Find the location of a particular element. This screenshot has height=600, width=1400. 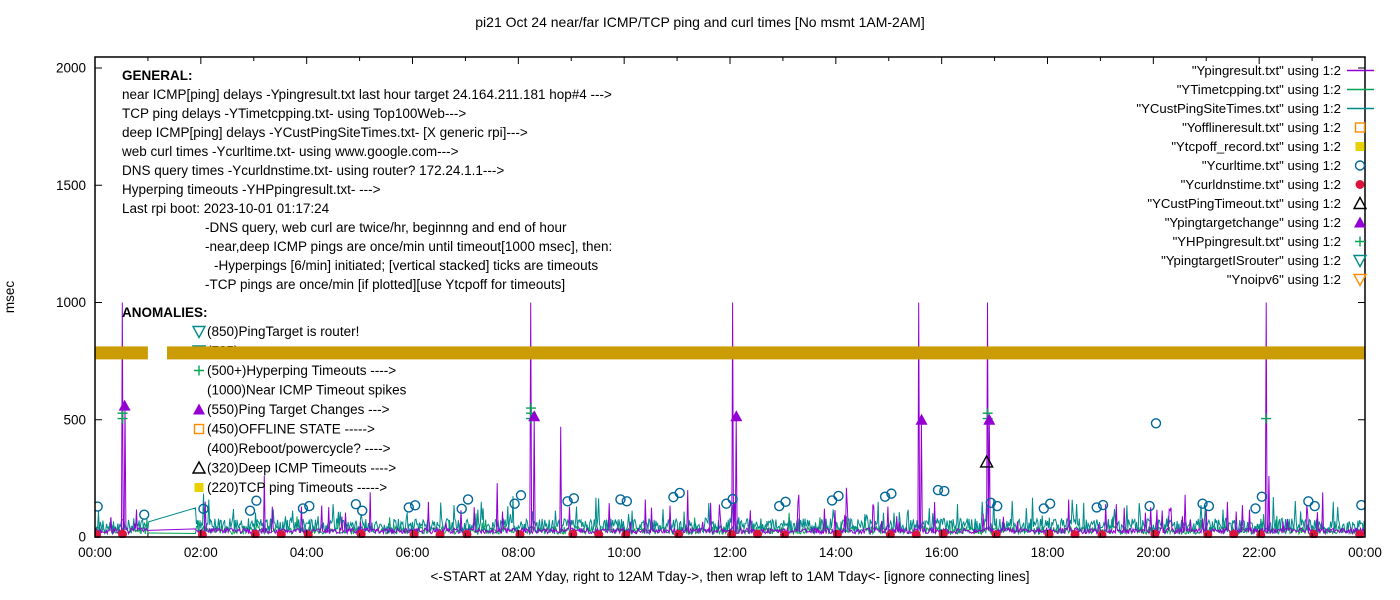

anomaly-label: (320)Deep ICMP Timeouts ----> is located at coordinates (301, 468).